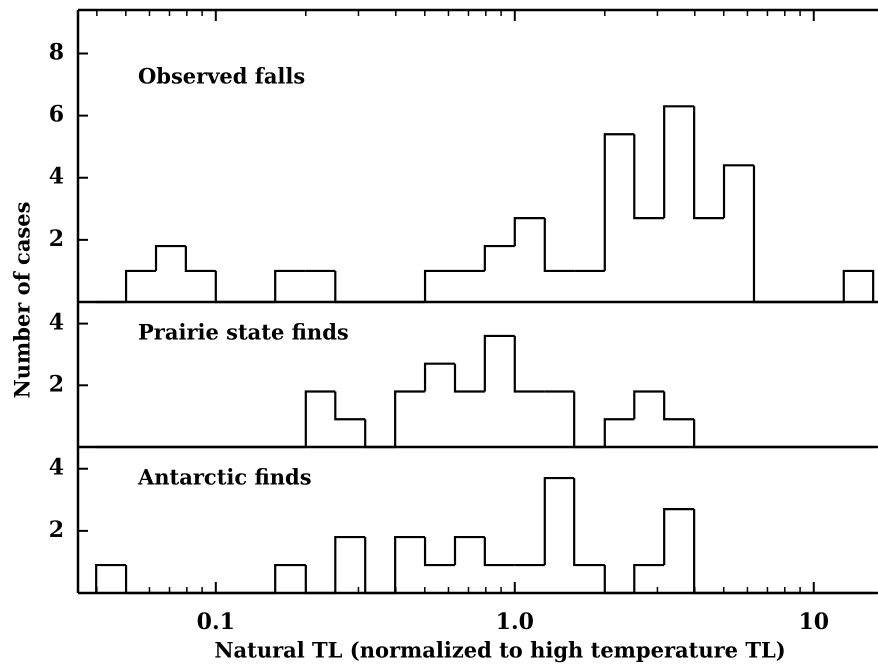  What do you see at coordinates (813, 622) in the screenshot?
I see `x-tick-label: 10` at bounding box center [813, 622].